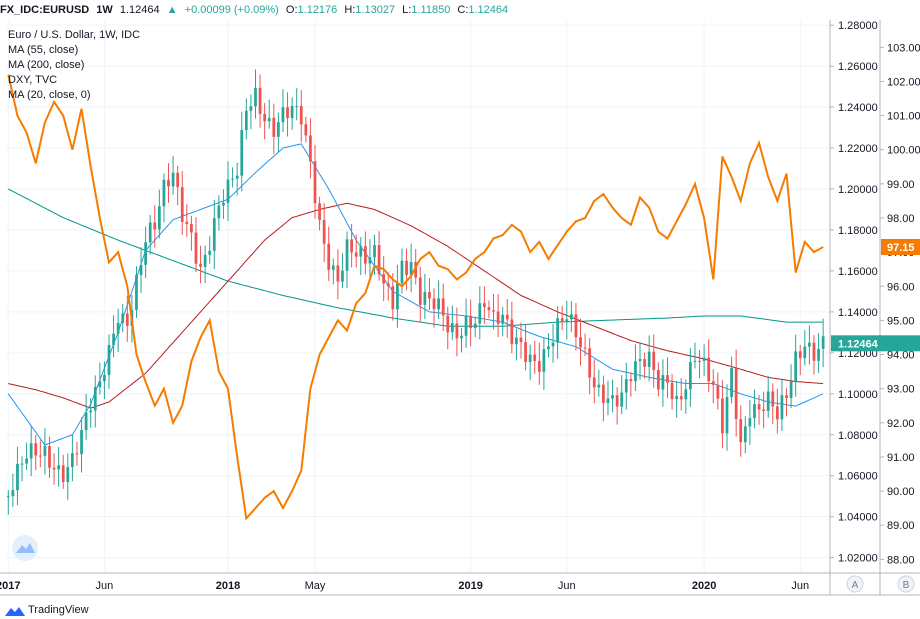 Image resolution: width=920 pixels, height=619 pixels. What do you see at coordinates (33, 80) in the screenshot?
I see `legend-dxy: DXY, TVC` at bounding box center [33, 80].